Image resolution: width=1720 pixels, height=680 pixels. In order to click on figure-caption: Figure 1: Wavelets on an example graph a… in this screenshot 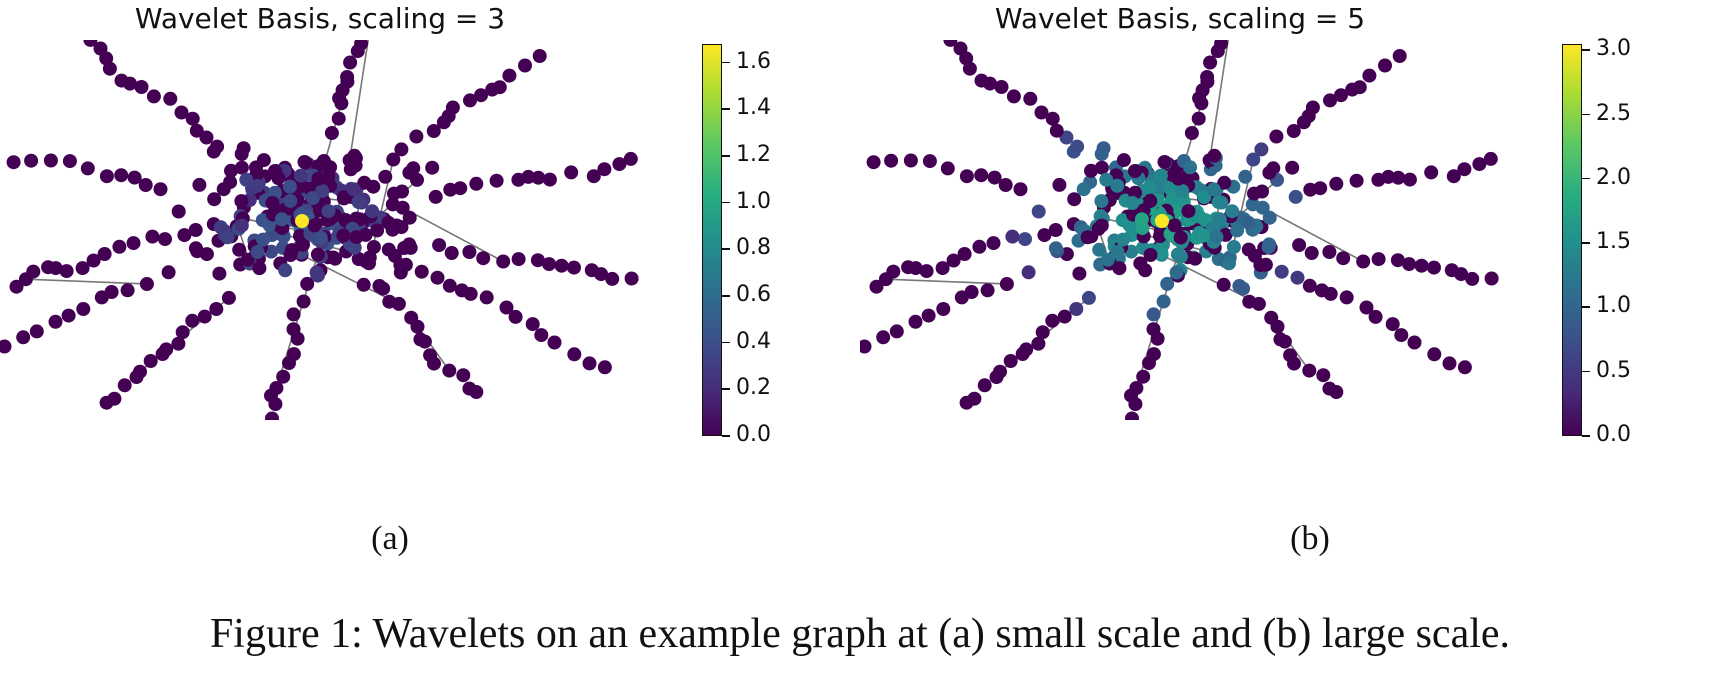, I will do `click(860, 634)`.